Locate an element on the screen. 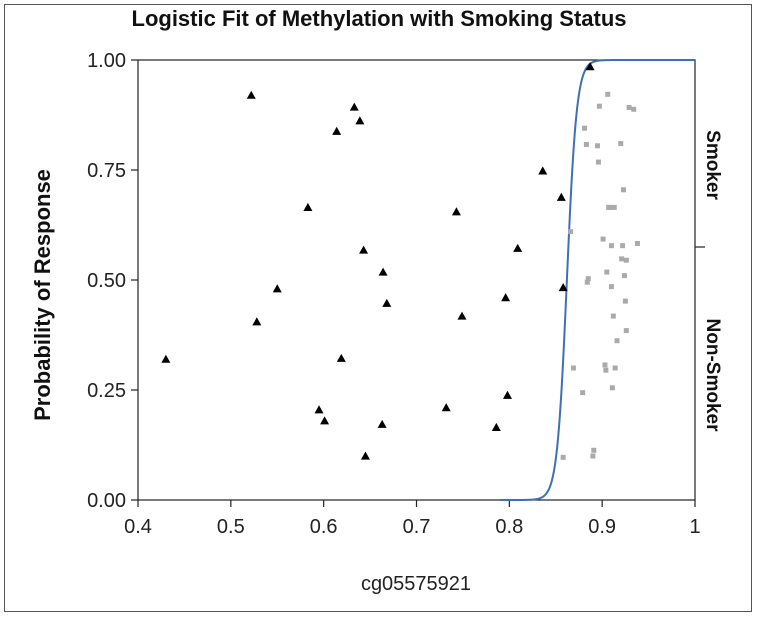 The width and height of the screenshot is (758, 618). x-axis-label: cg05575921 is located at coordinates (416, 584).